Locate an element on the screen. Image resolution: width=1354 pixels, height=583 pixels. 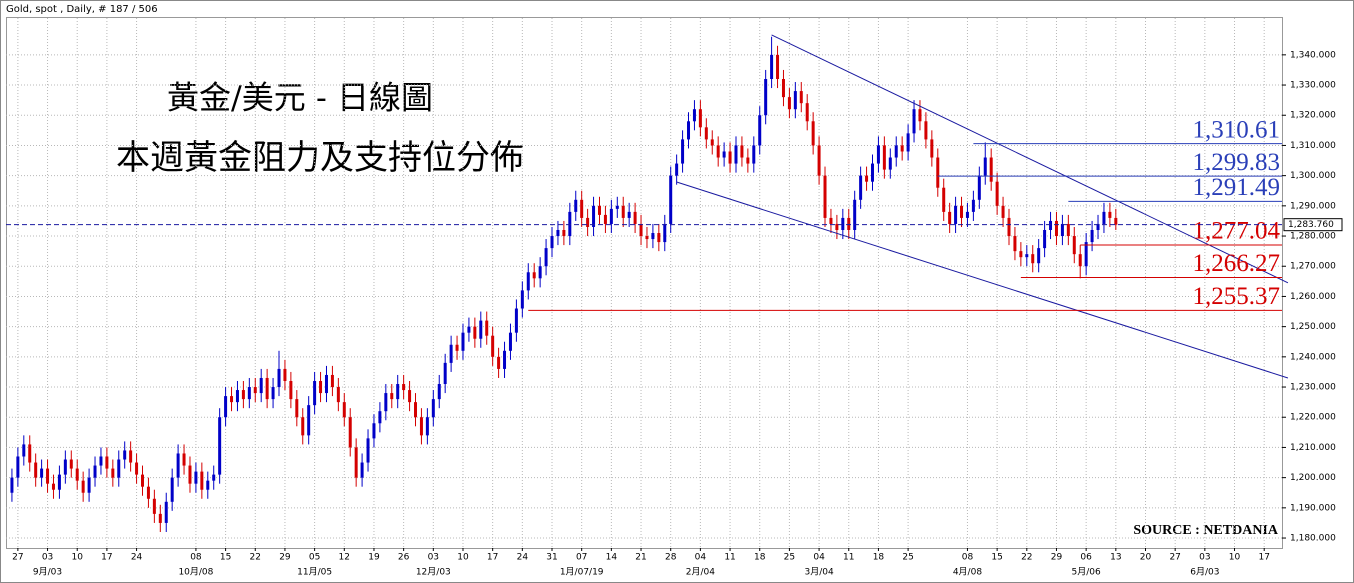
y-tick-label: 1,310.000 is located at coordinates (1313, 146).